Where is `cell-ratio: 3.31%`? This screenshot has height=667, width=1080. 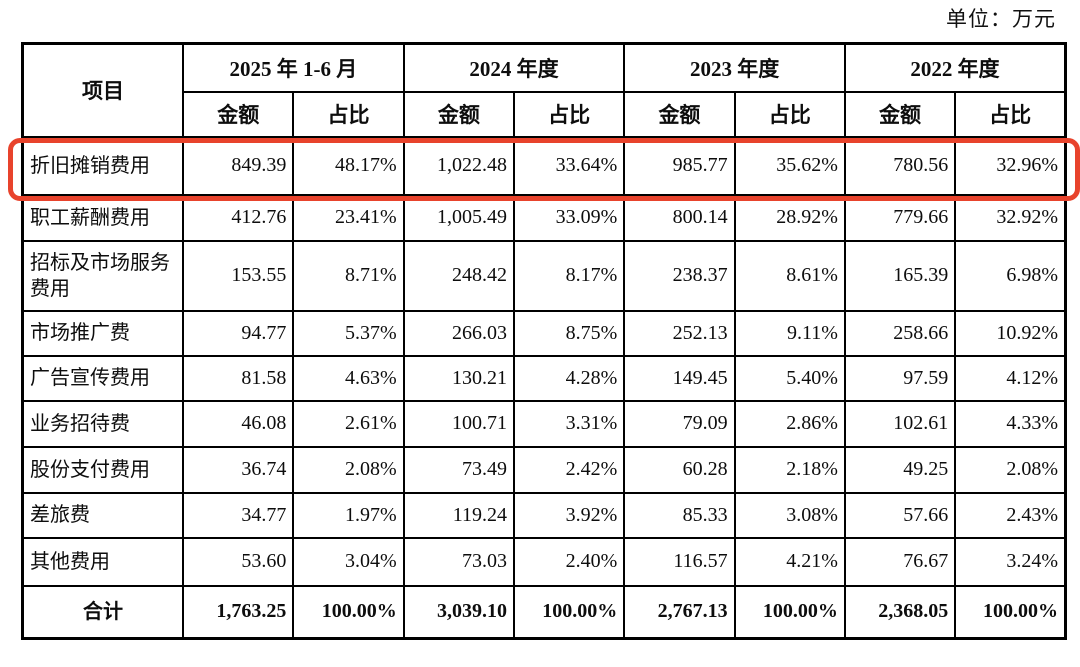 cell-ratio: 3.31% is located at coordinates (569, 423).